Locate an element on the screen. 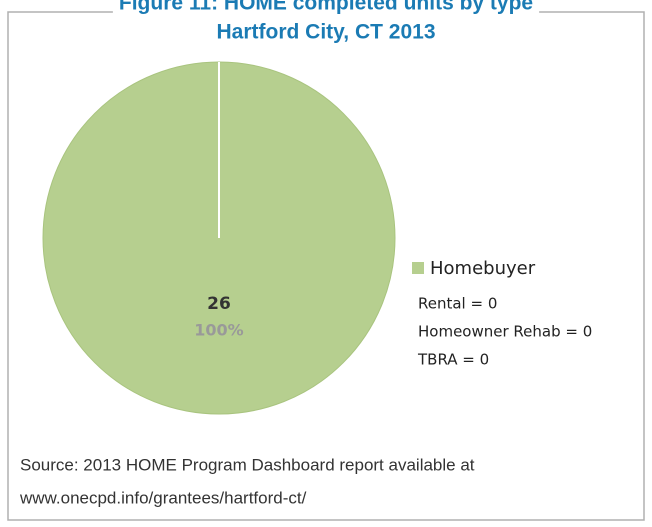  percent-label: 100% is located at coordinates (218, 330).